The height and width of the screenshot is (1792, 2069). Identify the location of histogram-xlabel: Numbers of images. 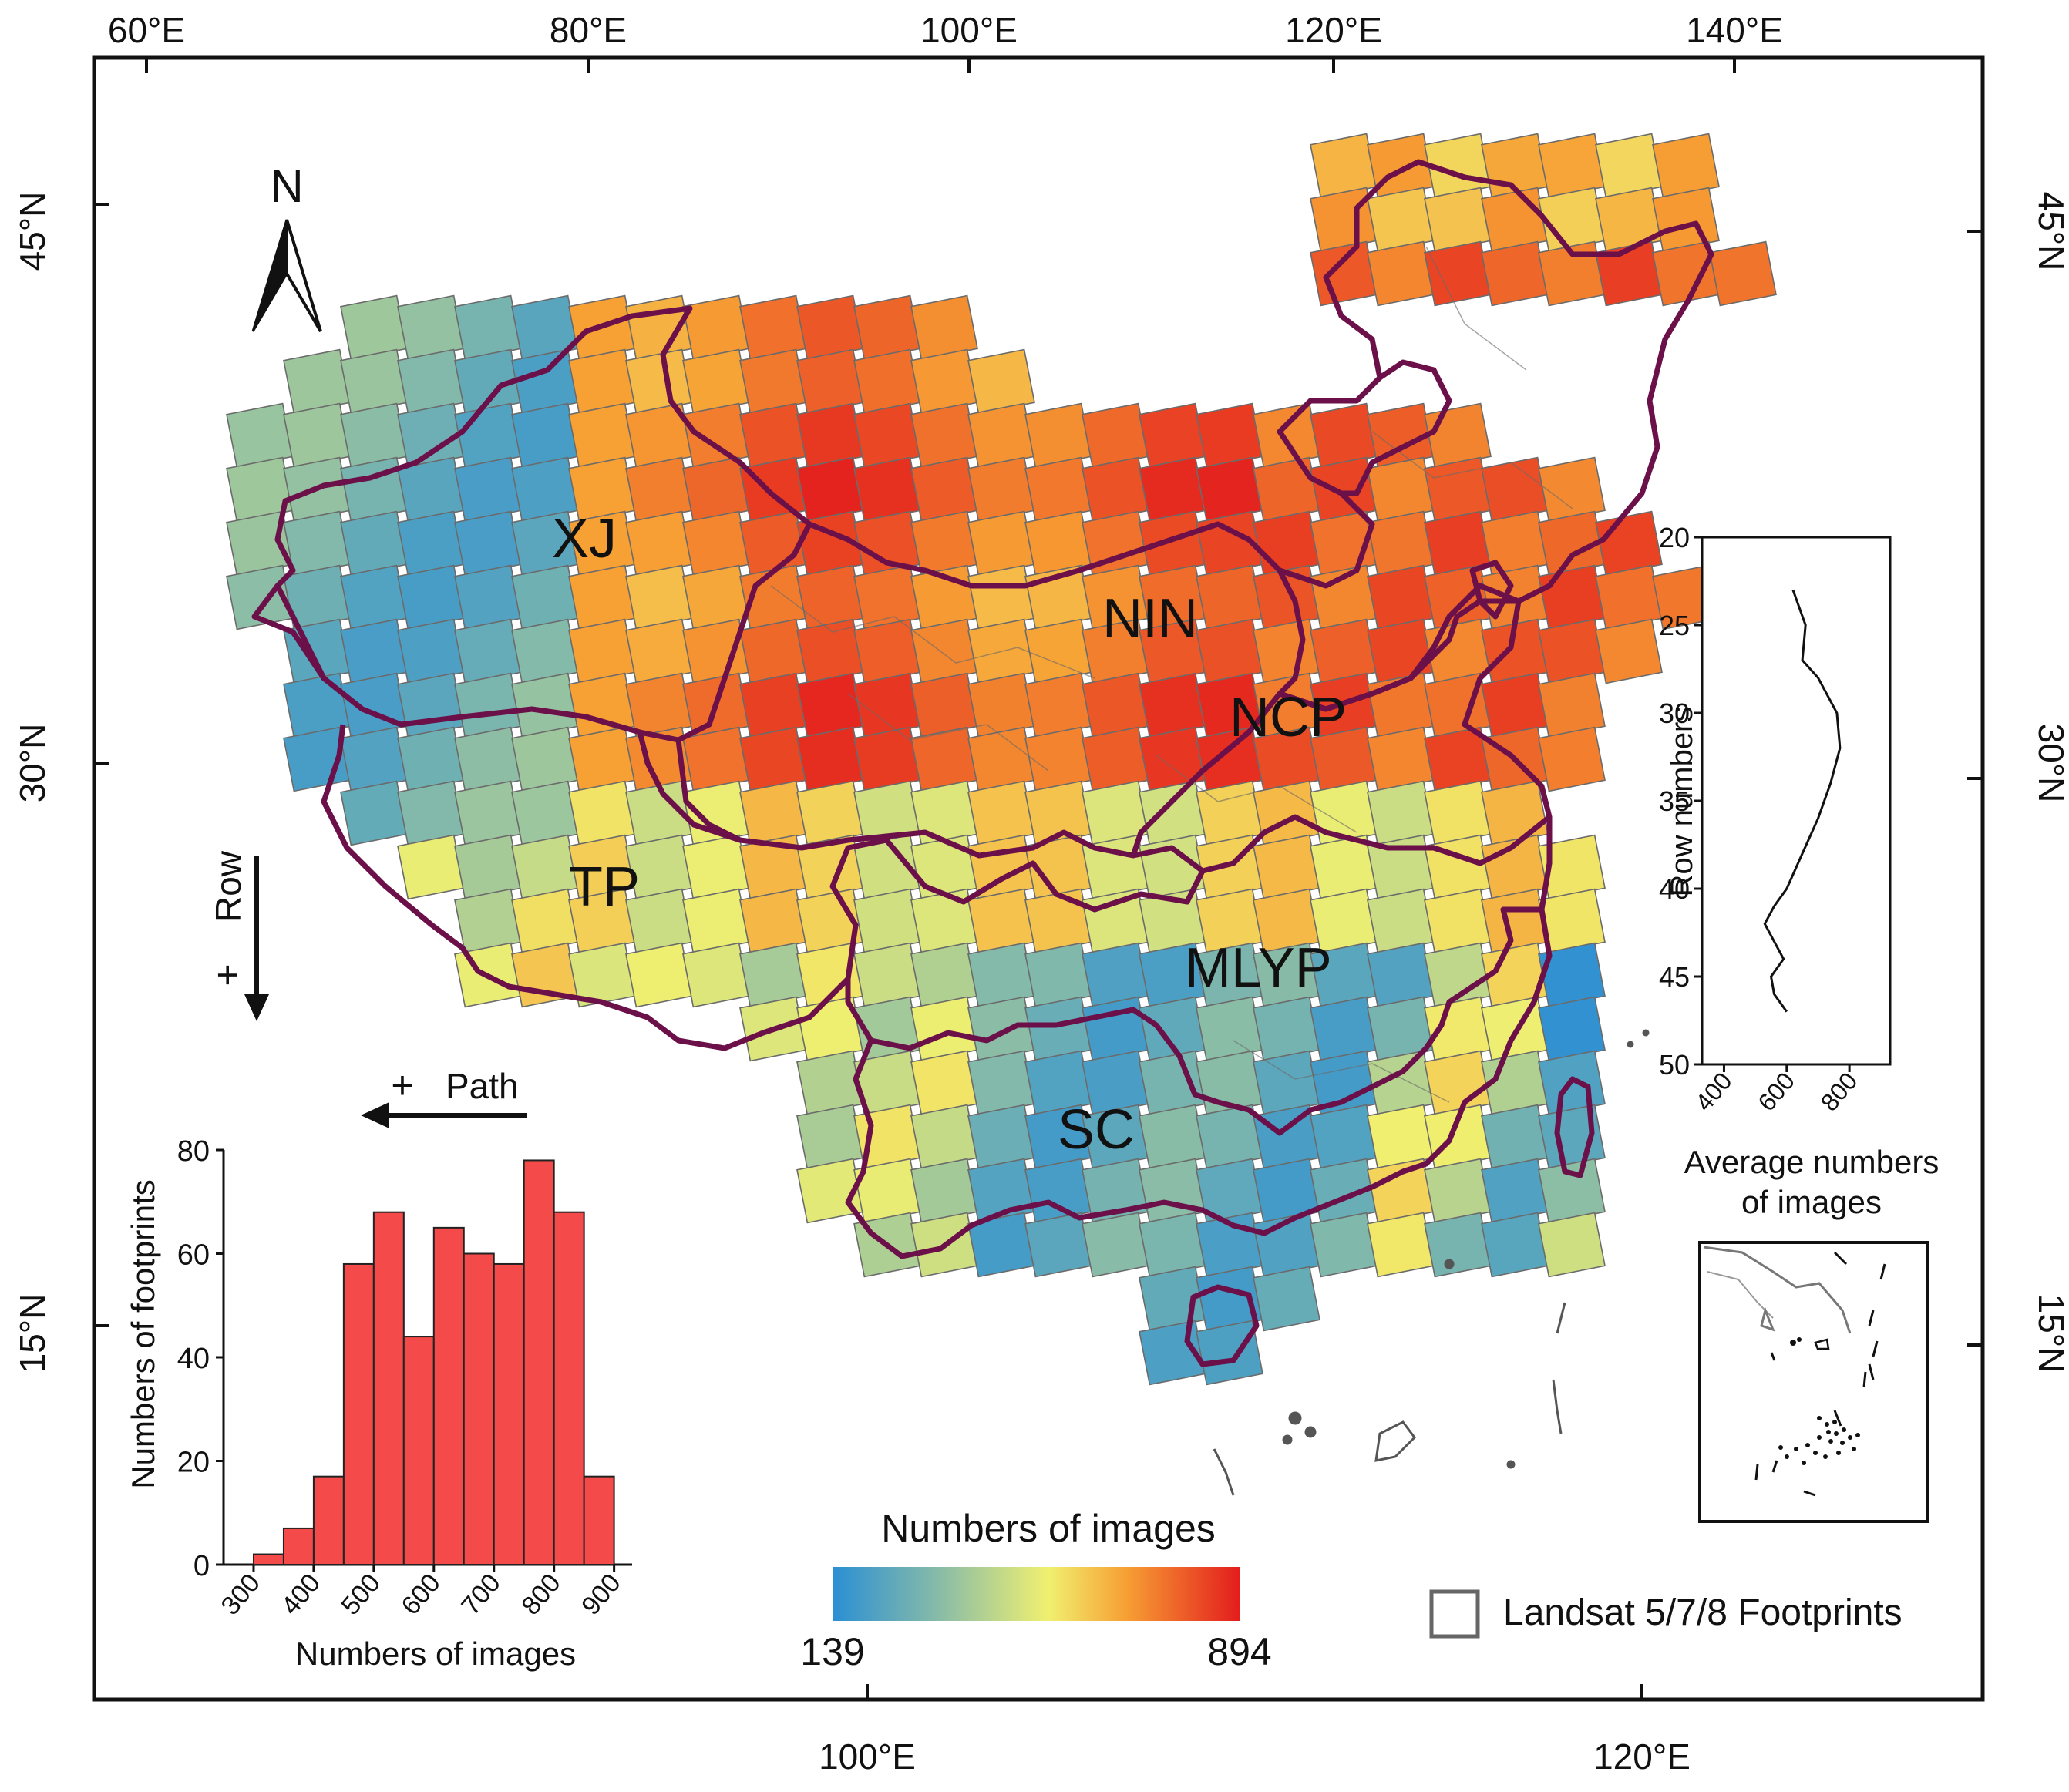
(436, 1654).